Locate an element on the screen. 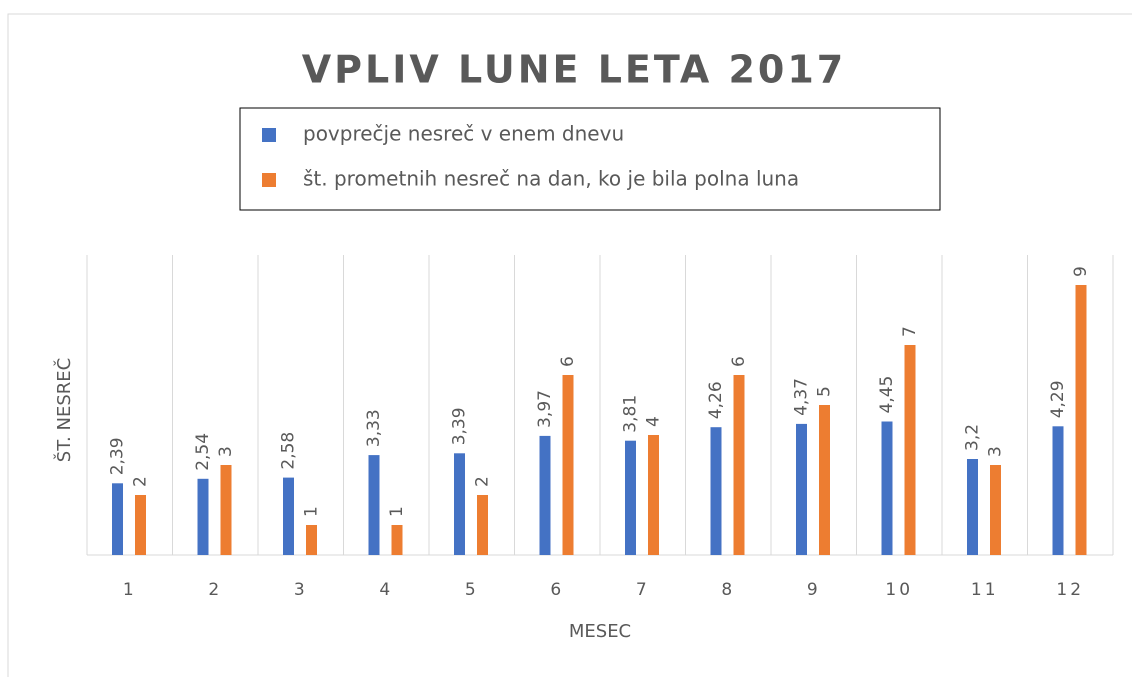 The height and width of the screenshot is (677, 1132). data-label: 3,81 is located at coordinates (631, 414).